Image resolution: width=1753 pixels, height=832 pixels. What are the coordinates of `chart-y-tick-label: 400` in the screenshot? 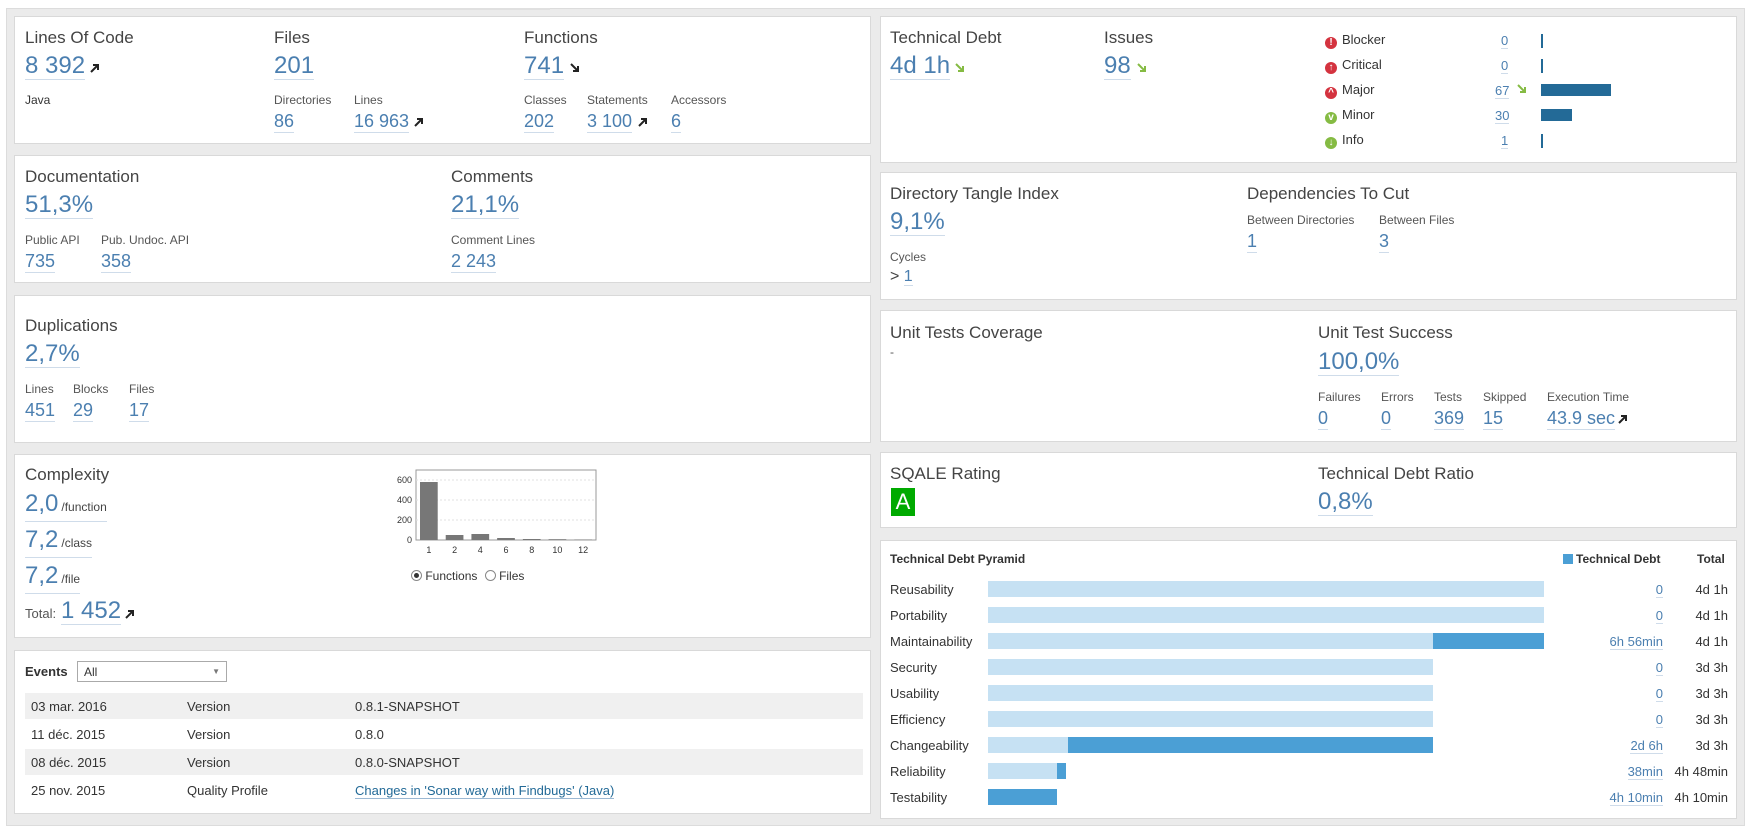 It's located at (404, 500).